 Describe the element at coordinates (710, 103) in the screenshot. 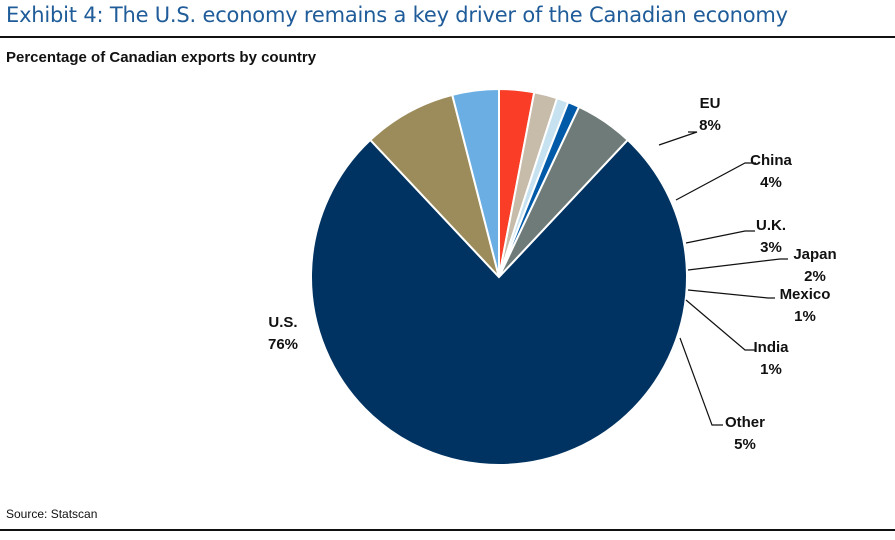

I see `slice-label-eu: EU` at that location.